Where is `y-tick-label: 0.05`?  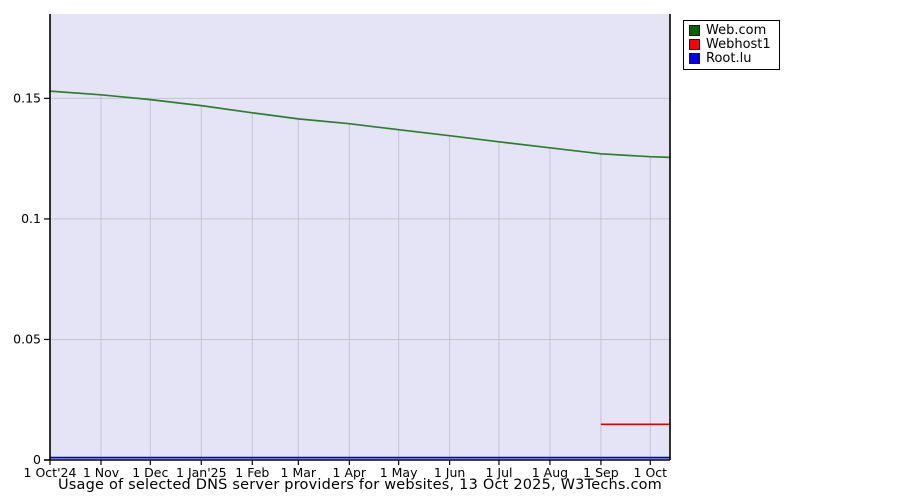 y-tick-label: 0.05 is located at coordinates (27, 338).